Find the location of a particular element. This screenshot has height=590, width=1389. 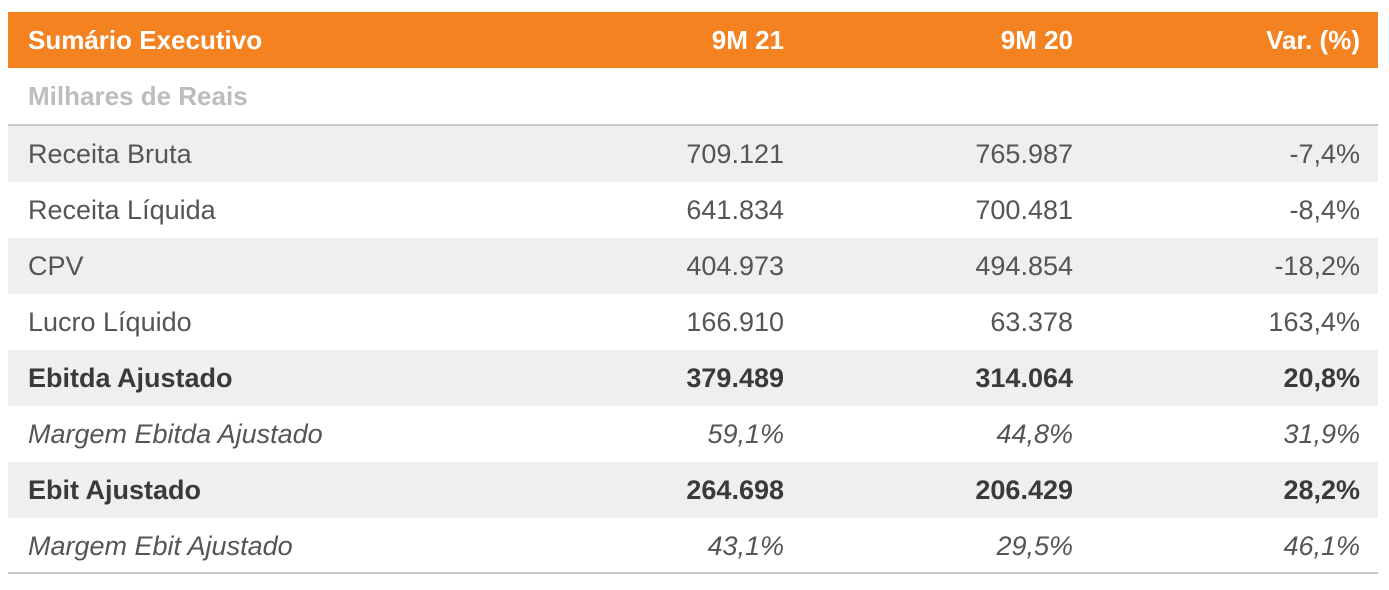

table-row: Receita Líquida 641.834 700.481 -8,4% is located at coordinates (693, 210).